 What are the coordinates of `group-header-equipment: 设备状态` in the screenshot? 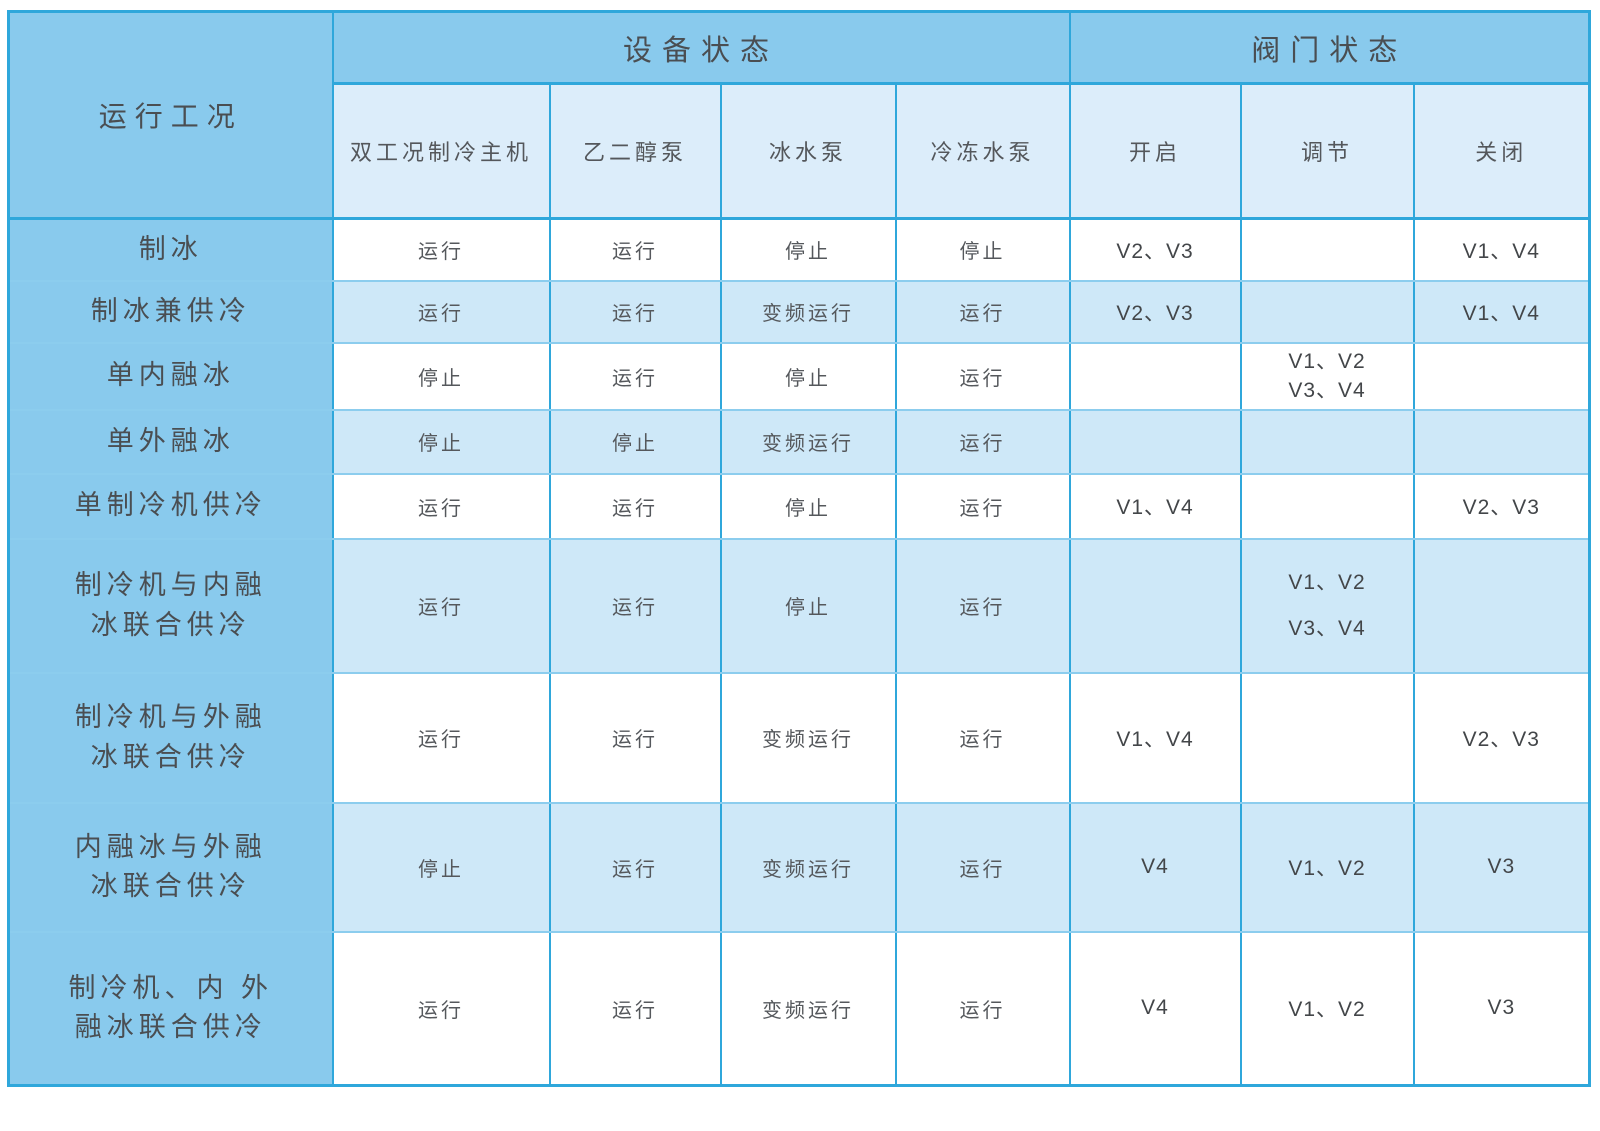 It's located at (701, 47).